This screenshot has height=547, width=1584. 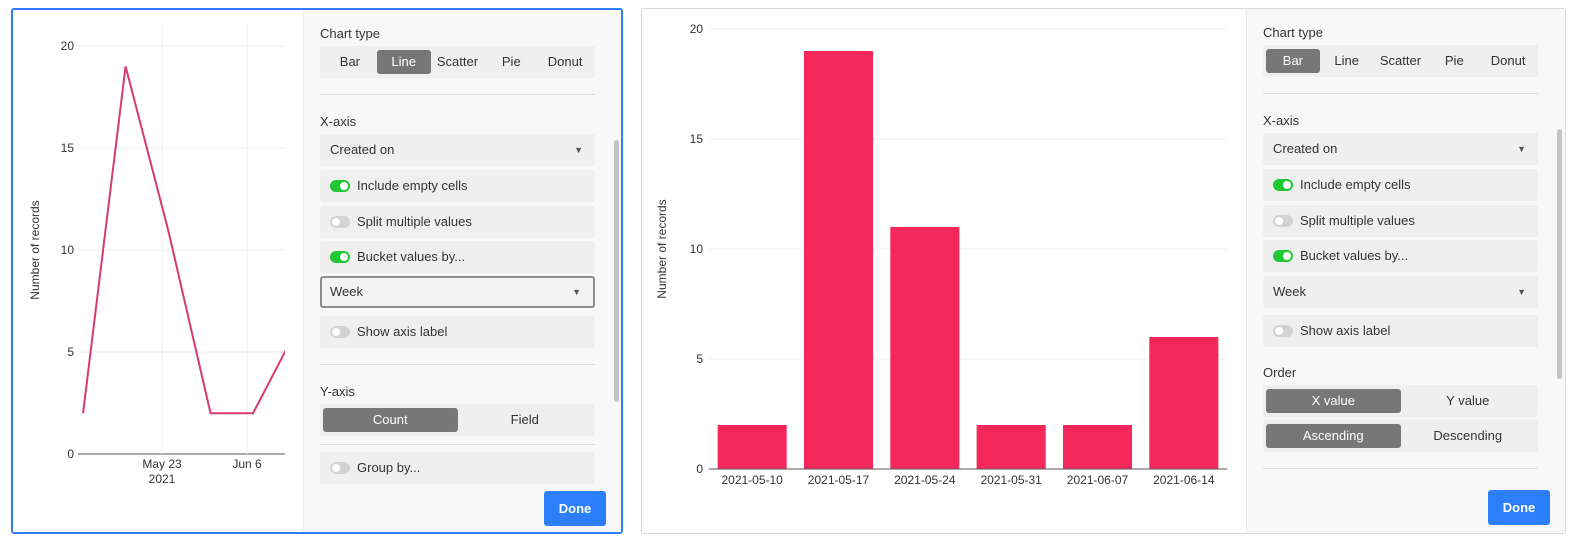 What do you see at coordinates (183, 240) in the screenshot?
I see `series-line` at bounding box center [183, 240].